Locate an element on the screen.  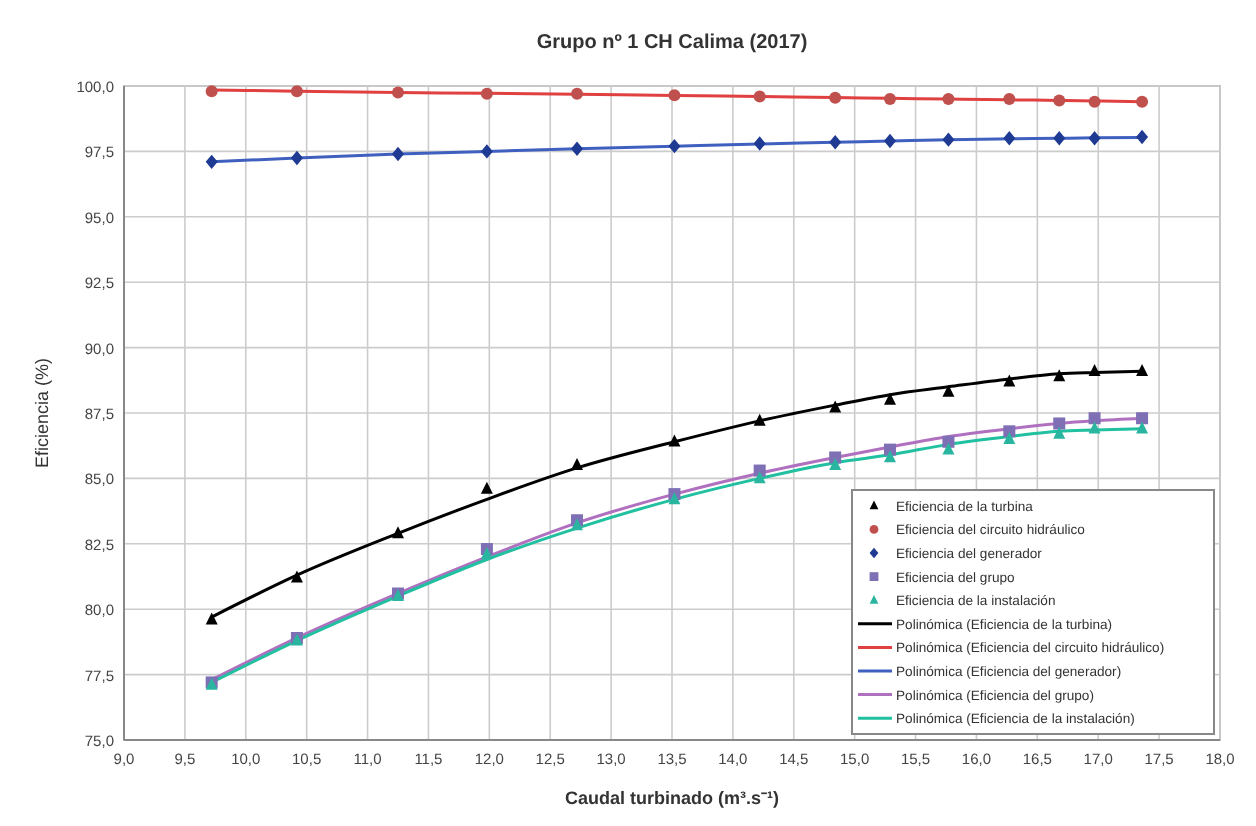
y-axis-title: Eficiencia (%) is located at coordinates (42, 413).